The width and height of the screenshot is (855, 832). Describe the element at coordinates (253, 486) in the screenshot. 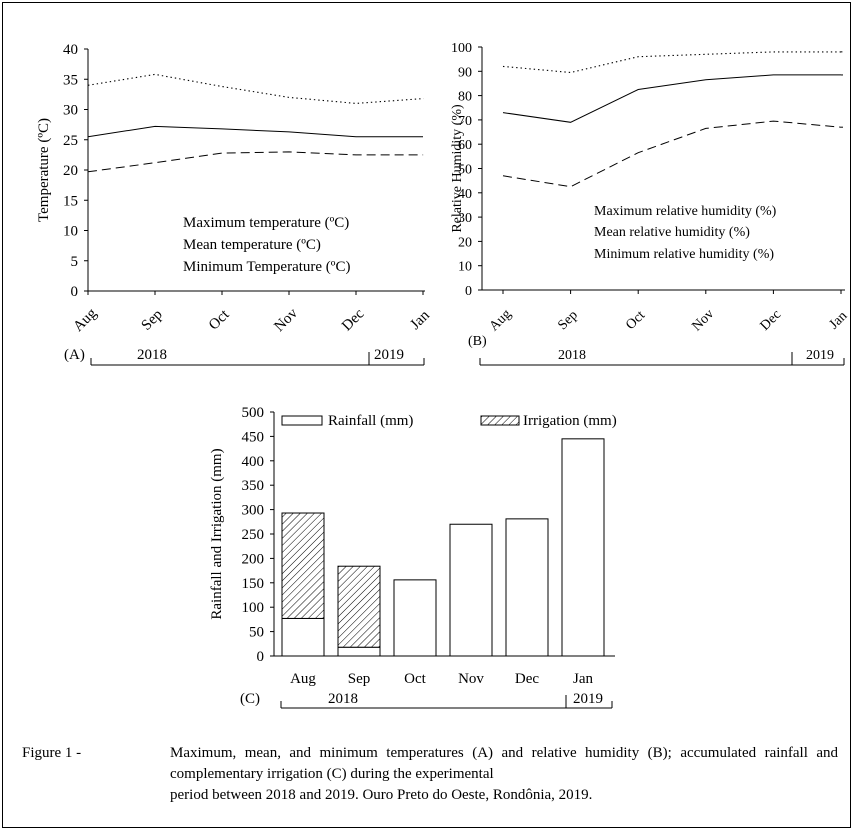

I see `y-tick-label: 350` at that location.